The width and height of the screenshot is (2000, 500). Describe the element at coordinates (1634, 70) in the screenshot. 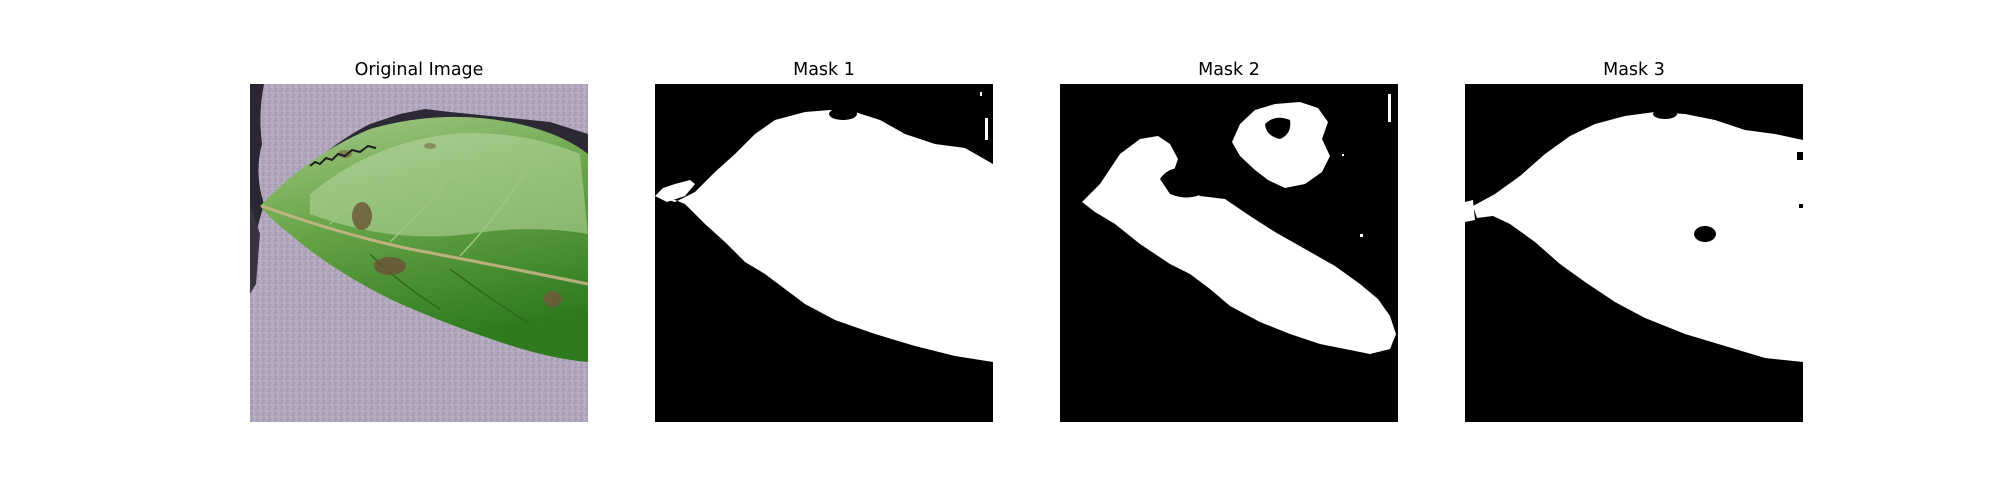

I see `panel-title-mask-3: Mask 3` at that location.